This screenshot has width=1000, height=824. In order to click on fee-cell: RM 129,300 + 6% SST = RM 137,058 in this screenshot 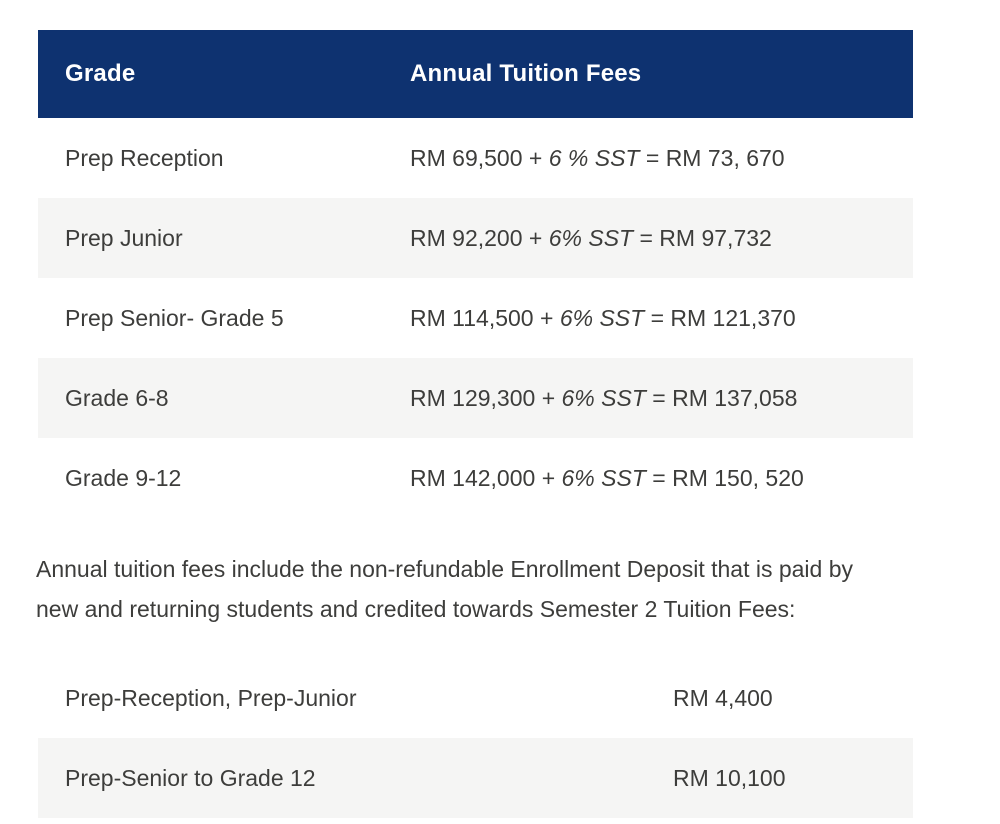, I will do `click(661, 398)`.